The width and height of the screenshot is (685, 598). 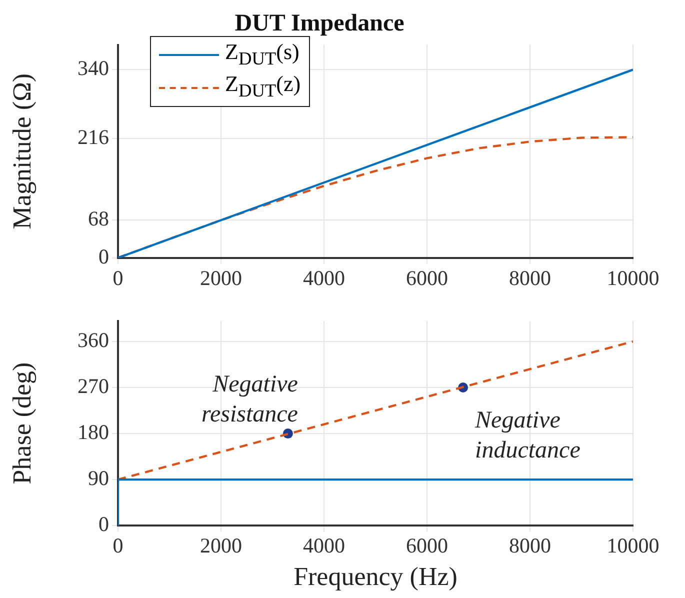 I want to click on legend-label: Z$_{DUT}$(z), so click(x=263, y=87).